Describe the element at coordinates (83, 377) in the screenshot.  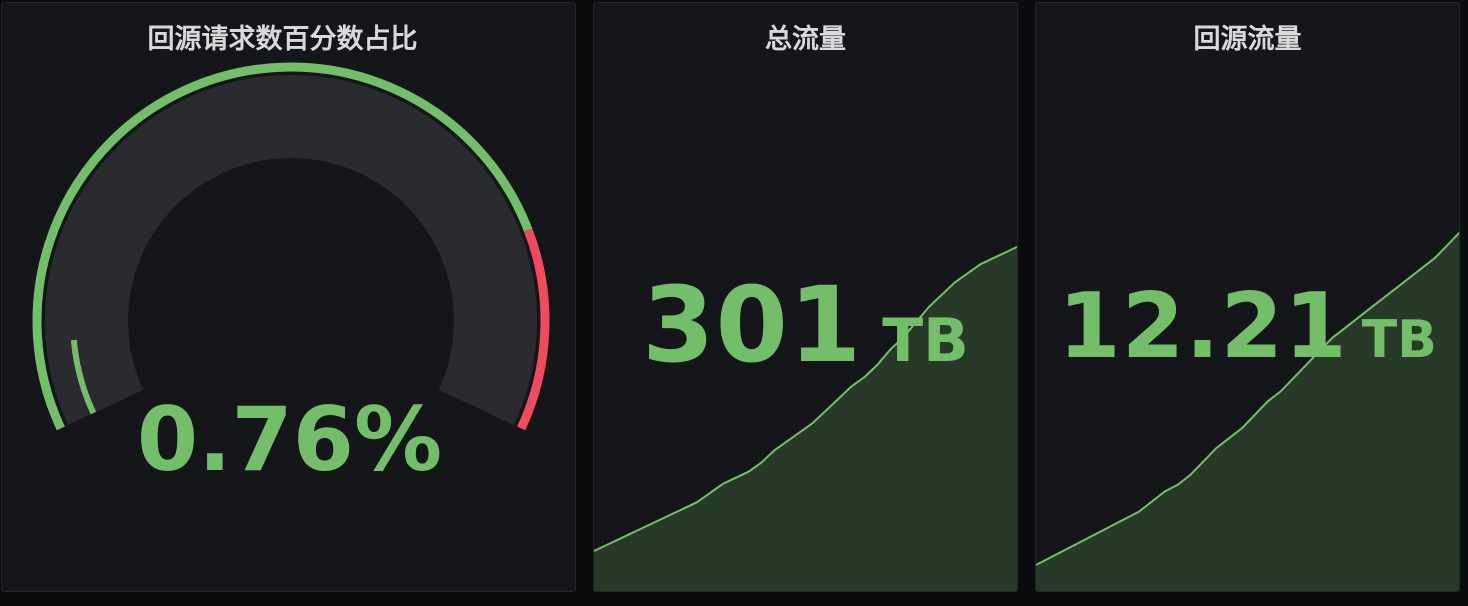
I see `gauge-value-arc` at that location.